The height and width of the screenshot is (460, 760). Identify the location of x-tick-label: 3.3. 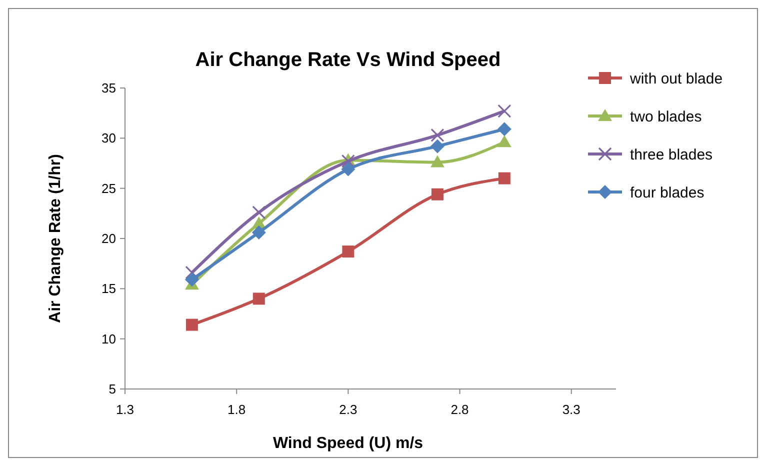
(571, 409).